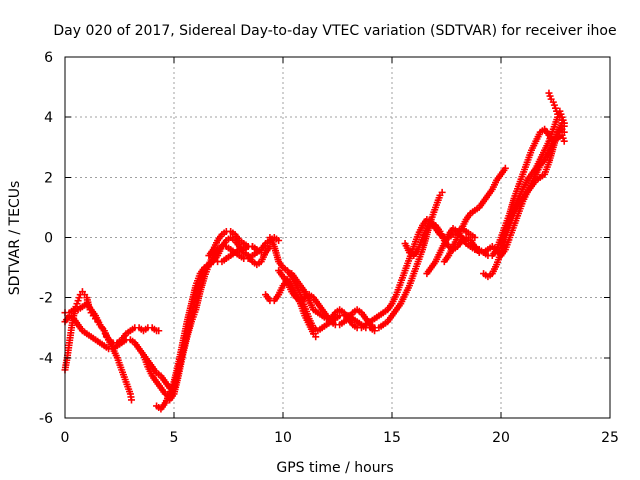  I want to click on y-tick-label: -6, so click(46, 419).